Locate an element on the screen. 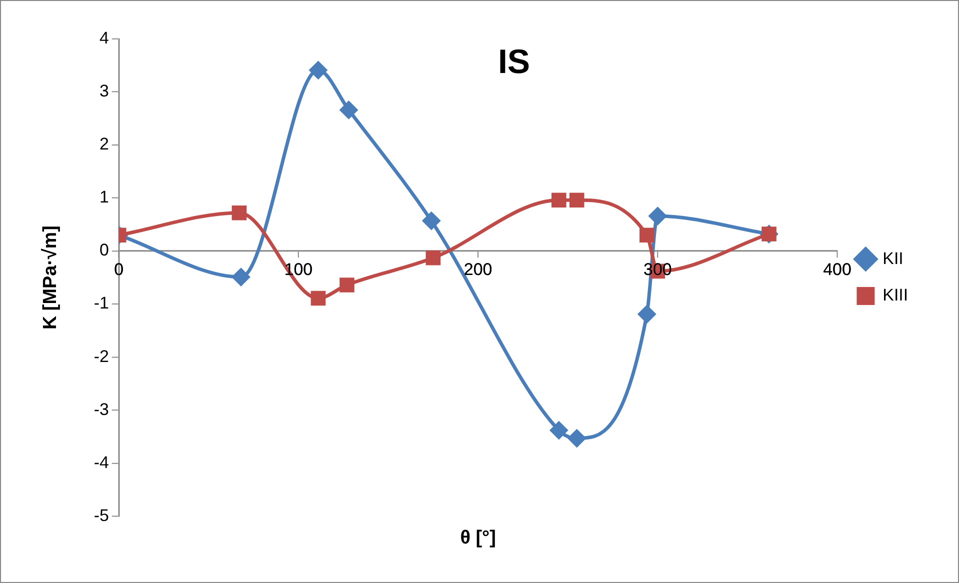 This screenshot has width=959, height=583. x-tick-label: 200 is located at coordinates (478, 269).